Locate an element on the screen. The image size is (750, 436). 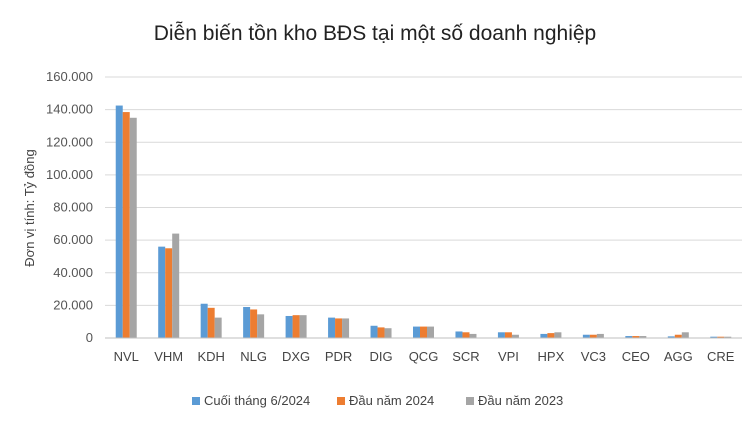
legend-label-2: Đầu năm 2024 is located at coordinates (391, 400).